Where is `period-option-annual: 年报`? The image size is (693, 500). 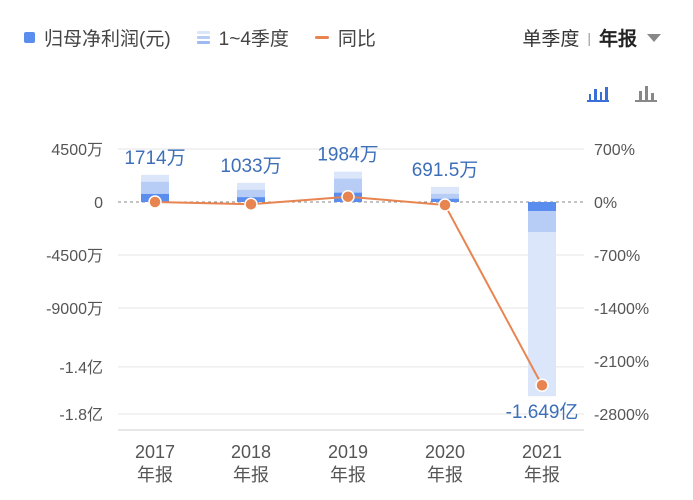
period-option-annual: 年报 is located at coordinates (617, 39).